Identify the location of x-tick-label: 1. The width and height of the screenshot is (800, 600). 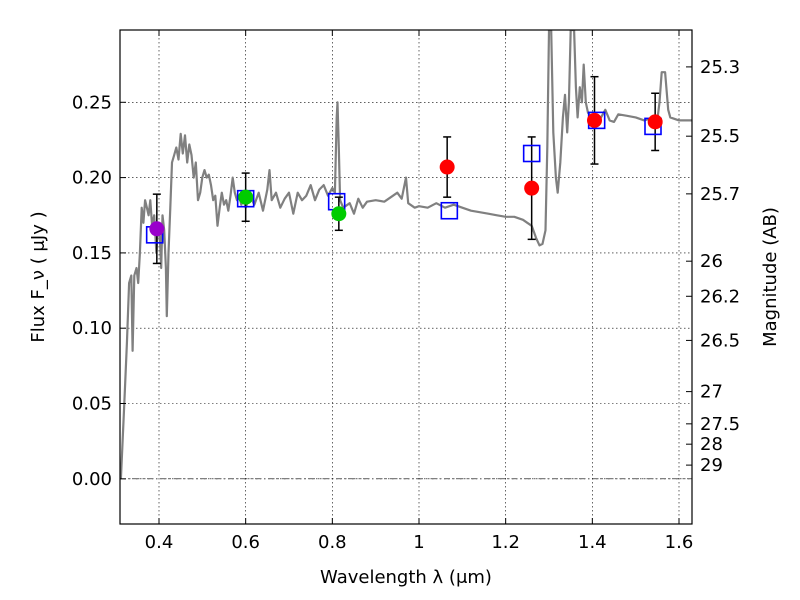
(418, 542).